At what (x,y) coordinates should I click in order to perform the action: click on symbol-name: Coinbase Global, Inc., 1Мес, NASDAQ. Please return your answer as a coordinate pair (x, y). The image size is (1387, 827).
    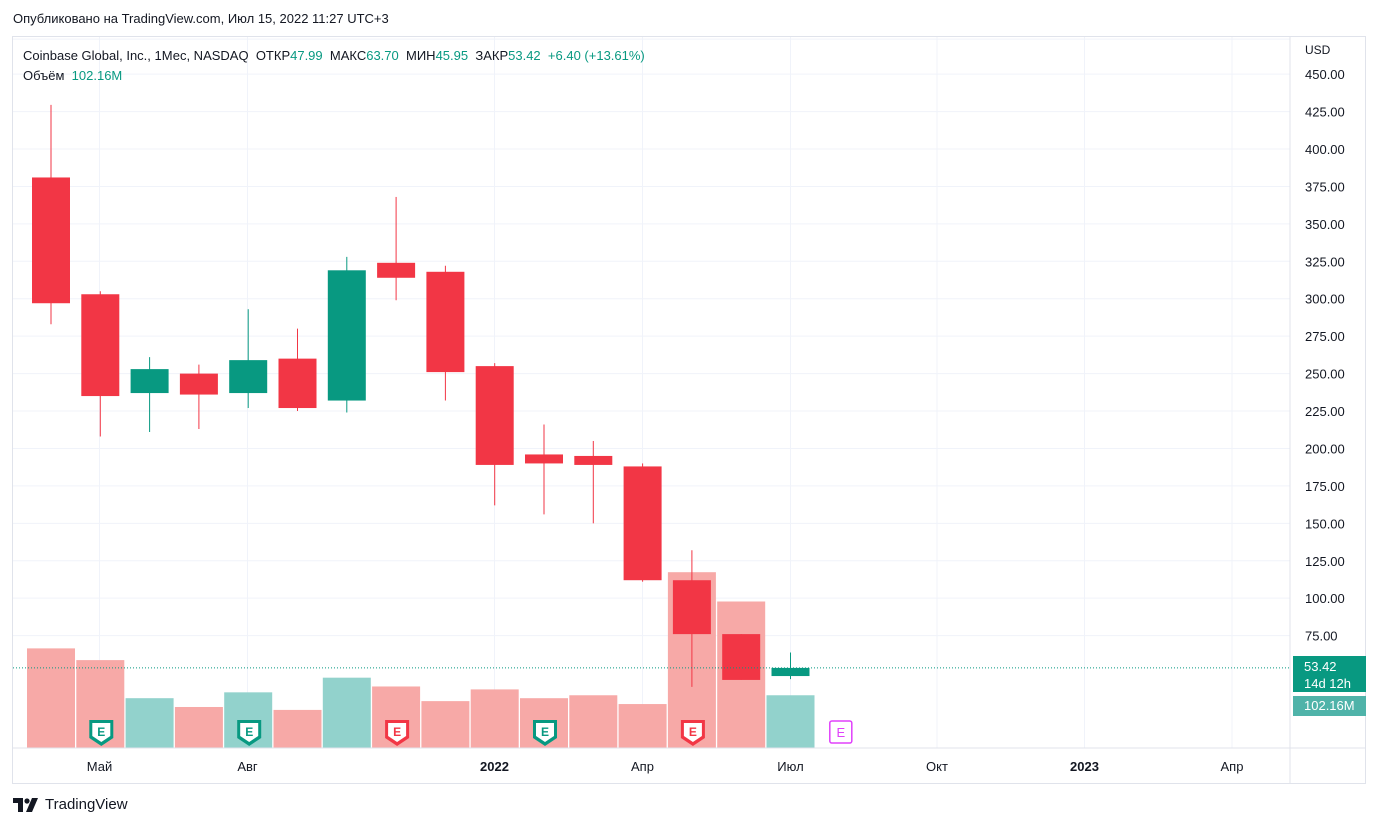
    Looking at the image, I should click on (136, 55).